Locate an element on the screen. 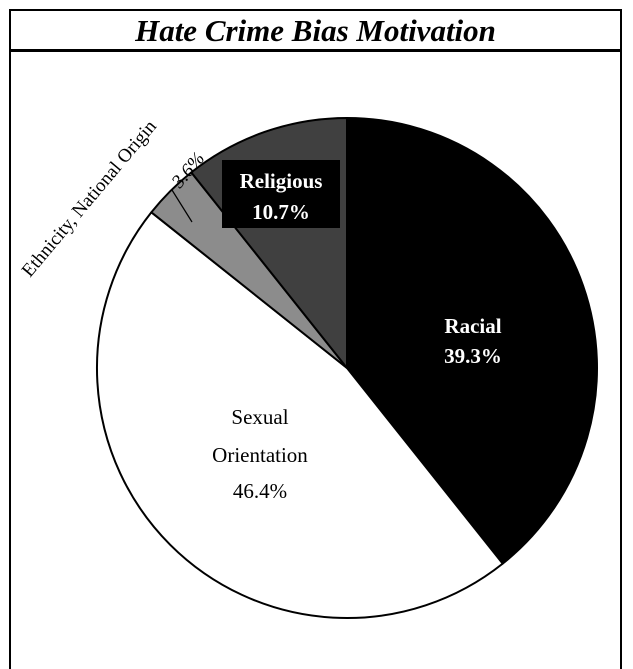 This screenshot has width=633, height=669. religious-label-box is located at coordinates (281, 194).